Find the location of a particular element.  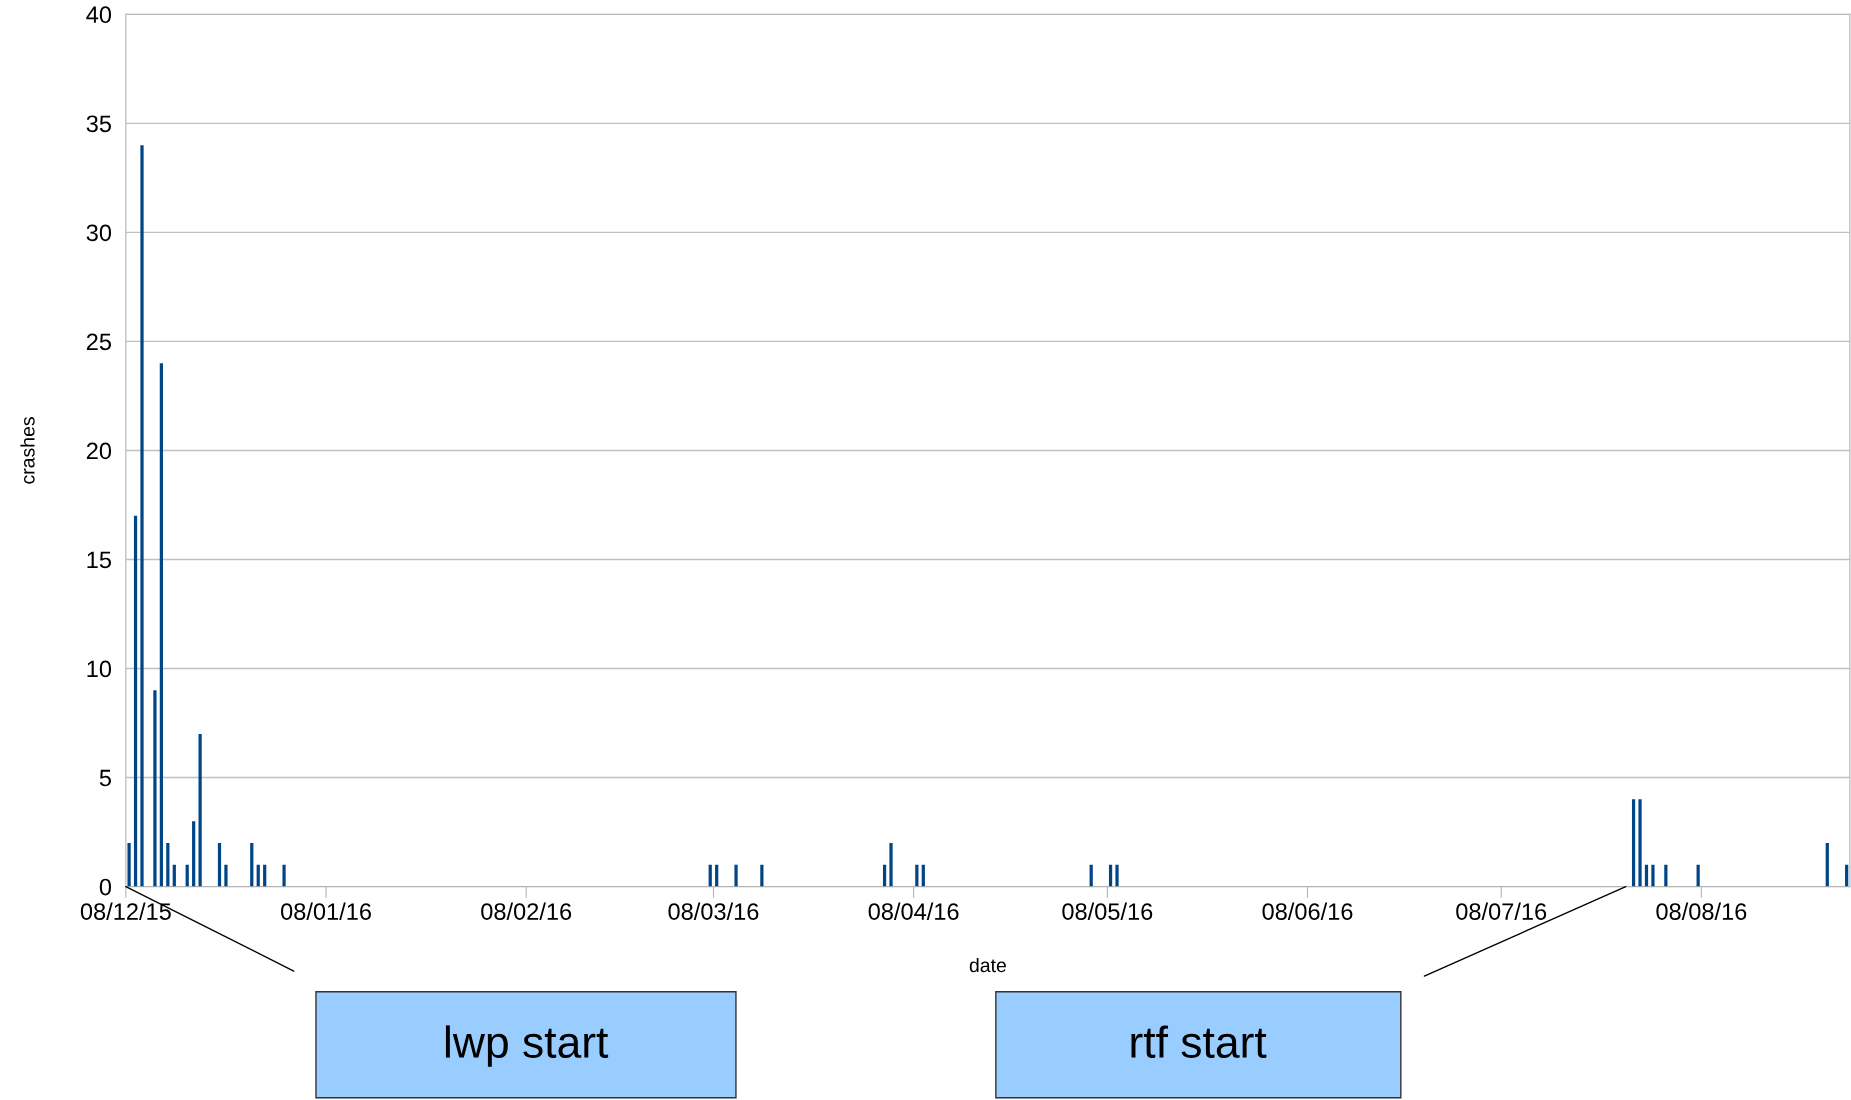

y-tick-label: 10 is located at coordinates (99, 669).